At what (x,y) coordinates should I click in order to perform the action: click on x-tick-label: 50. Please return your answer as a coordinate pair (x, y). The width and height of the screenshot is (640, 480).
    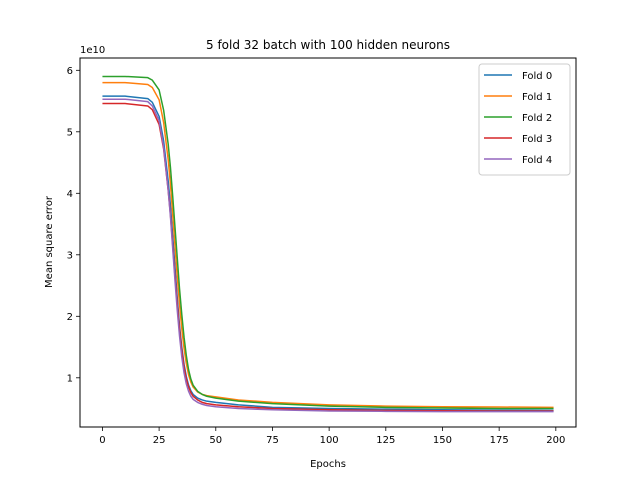
    Looking at the image, I should click on (215, 440).